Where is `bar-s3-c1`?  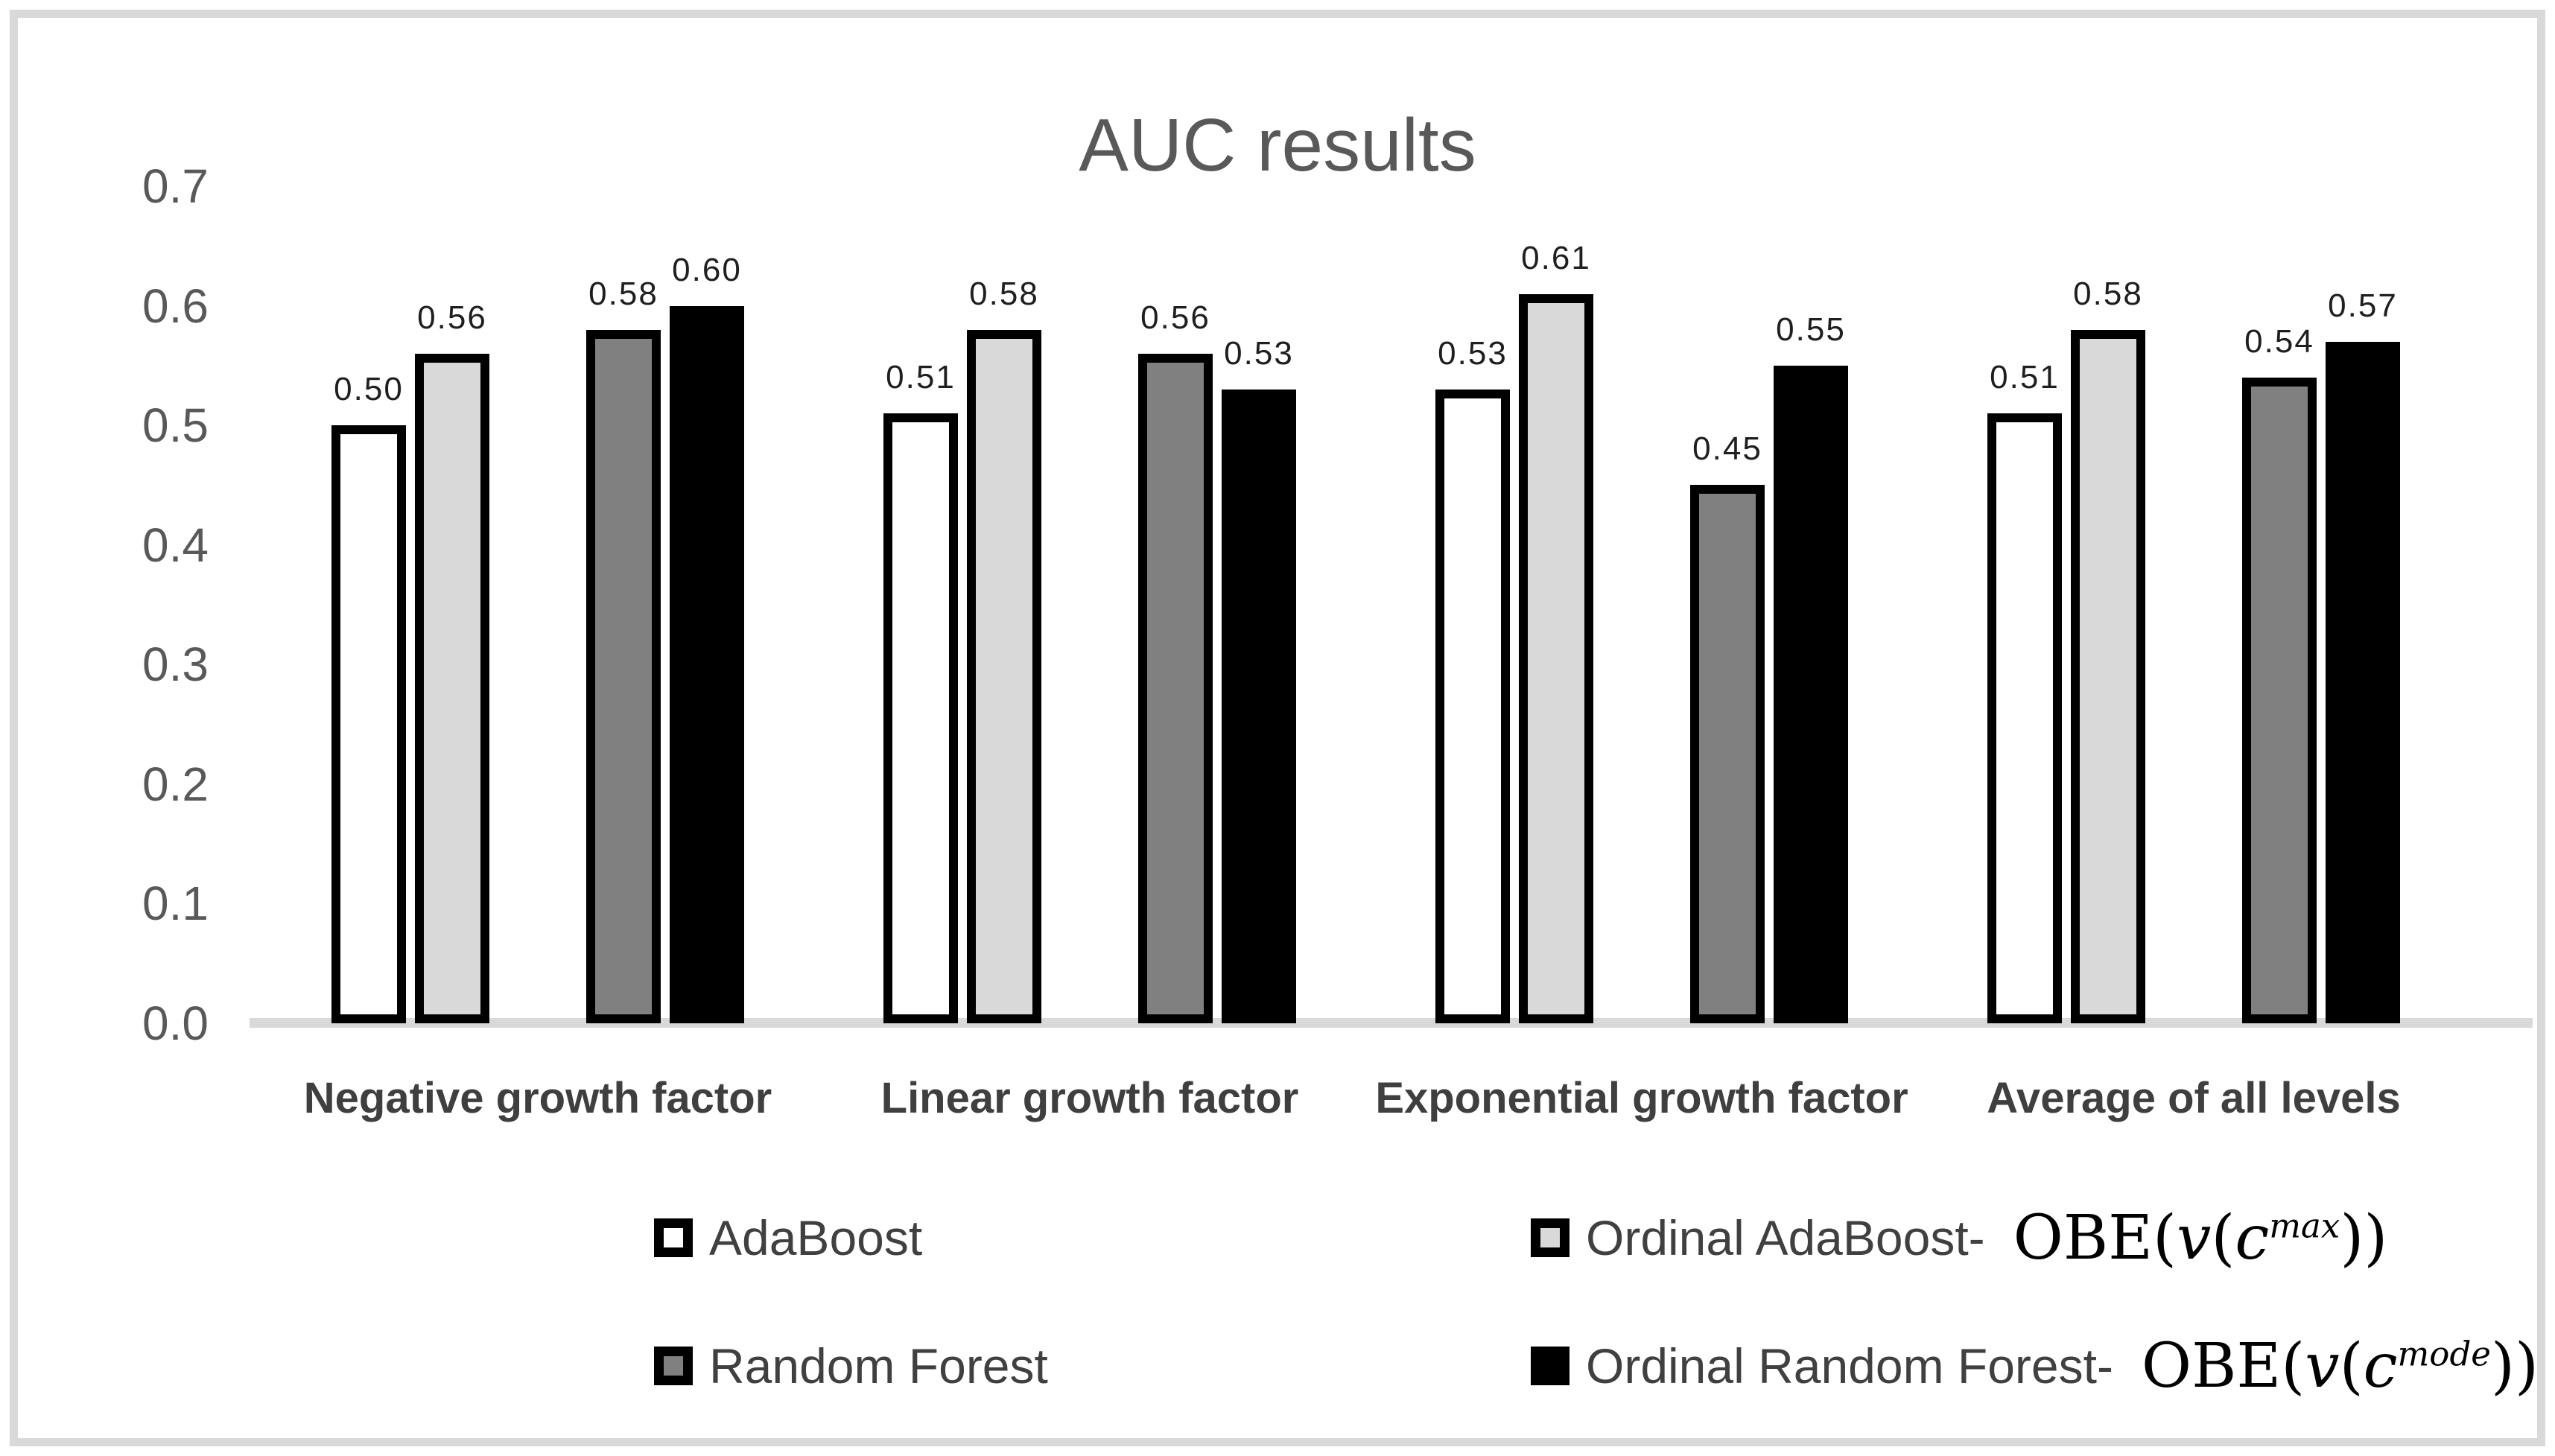 bar-s3-c1 is located at coordinates (1259, 706).